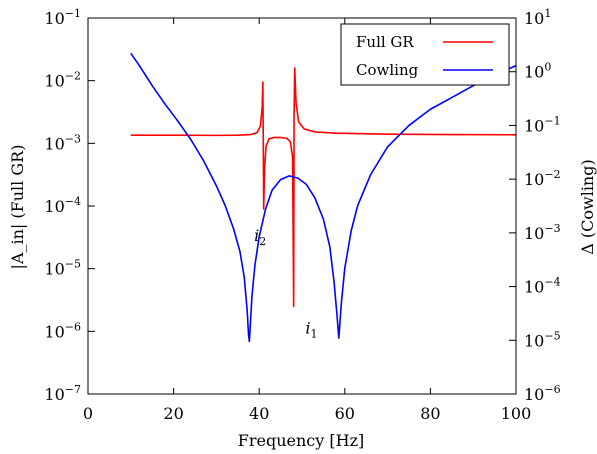 Image resolution: width=597 pixels, height=454 pixels. What do you see at coordinates (537, 71) in the screenshot?
I see `y-tick-label-right: 10⁰` at bounding box center [537, 71].